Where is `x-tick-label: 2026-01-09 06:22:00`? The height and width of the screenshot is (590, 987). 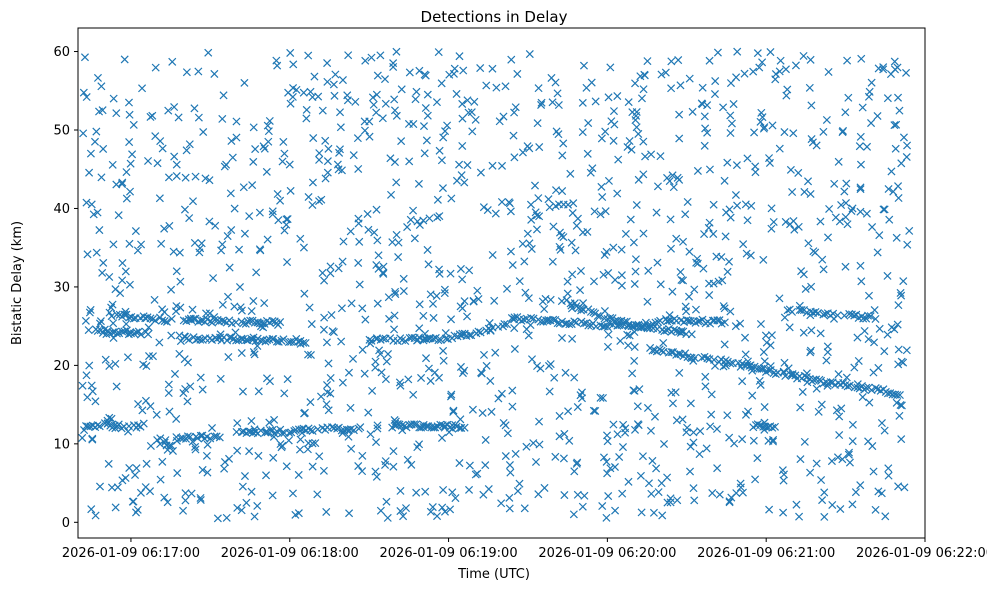
x-tick-label: 2026-01-09 06:22:00 is located at coordinates (921, 553).